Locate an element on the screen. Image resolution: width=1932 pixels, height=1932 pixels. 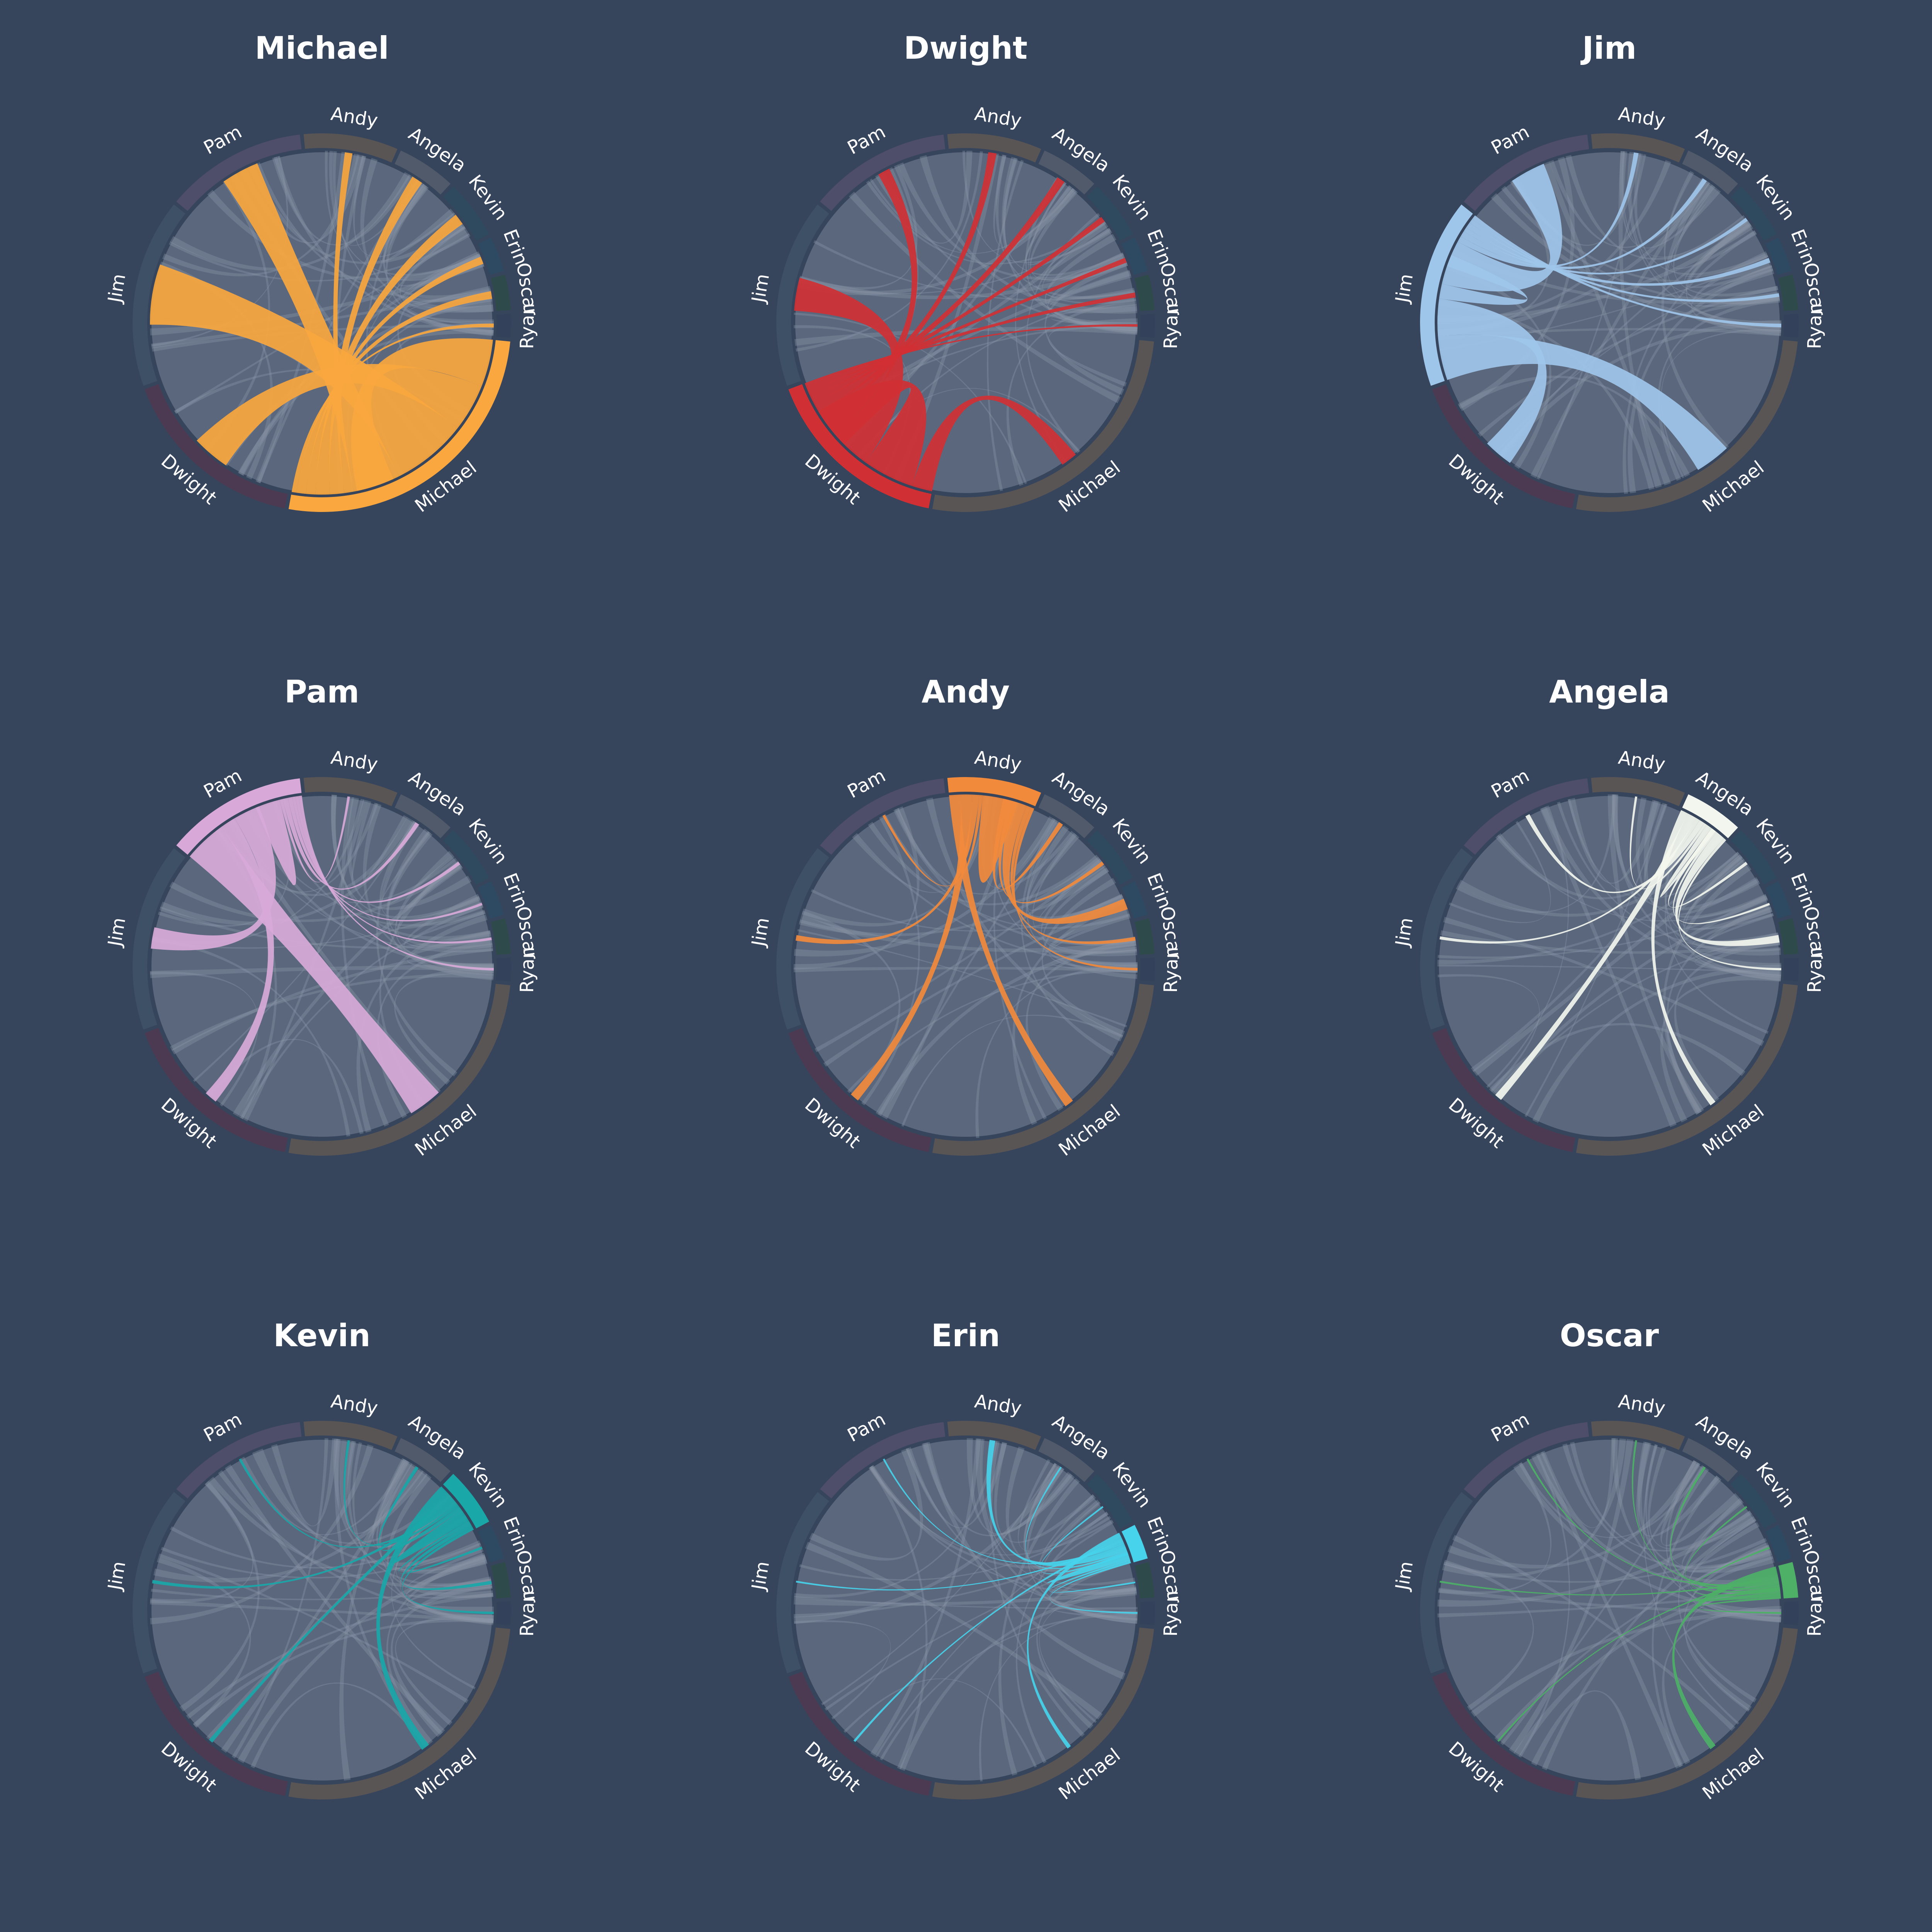
highlight-ribbon-erin-andy is located at coordinates (1056, 1503).